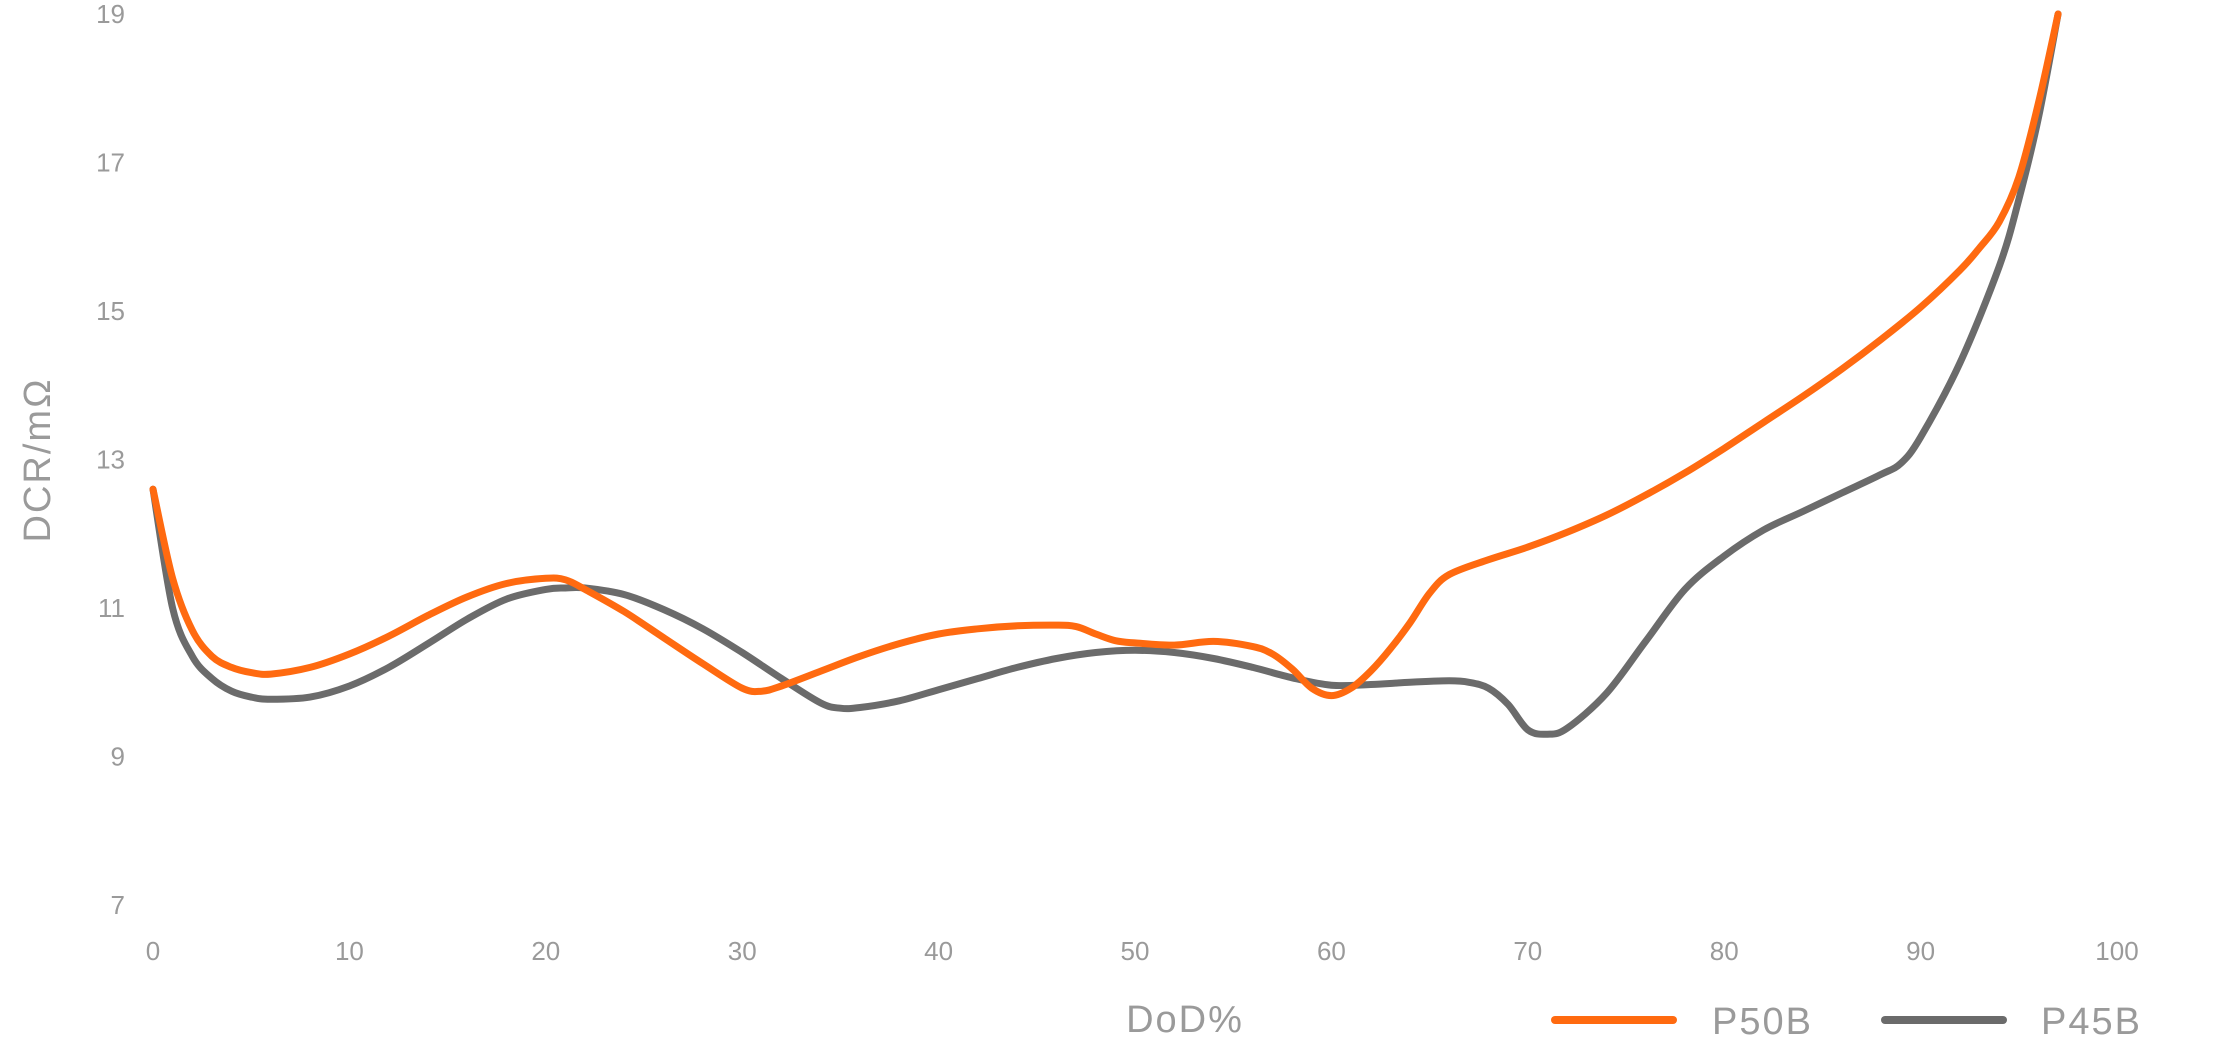 The height and width of the screenshot is (1040, 2240). I want to click on x-tick-label: 90, so click(1920, 951).